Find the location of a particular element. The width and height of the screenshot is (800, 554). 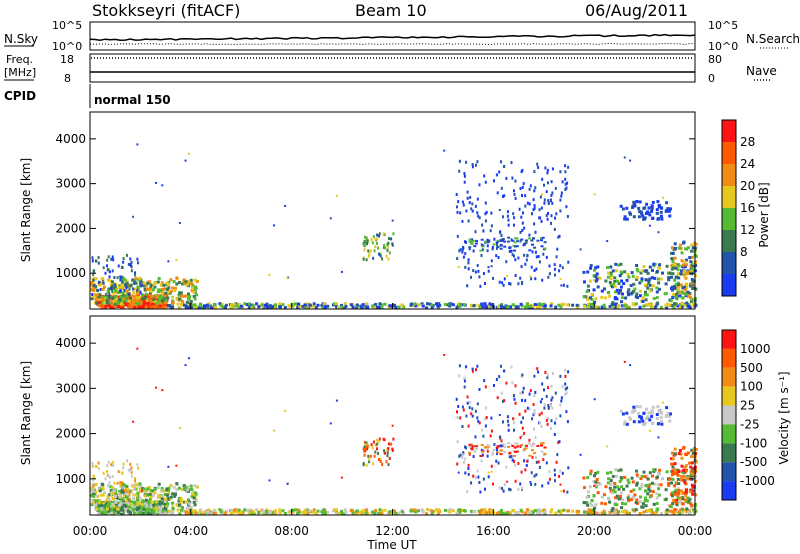

power-colorbar-label: Power [dB] is located at coordinates (764, 214).